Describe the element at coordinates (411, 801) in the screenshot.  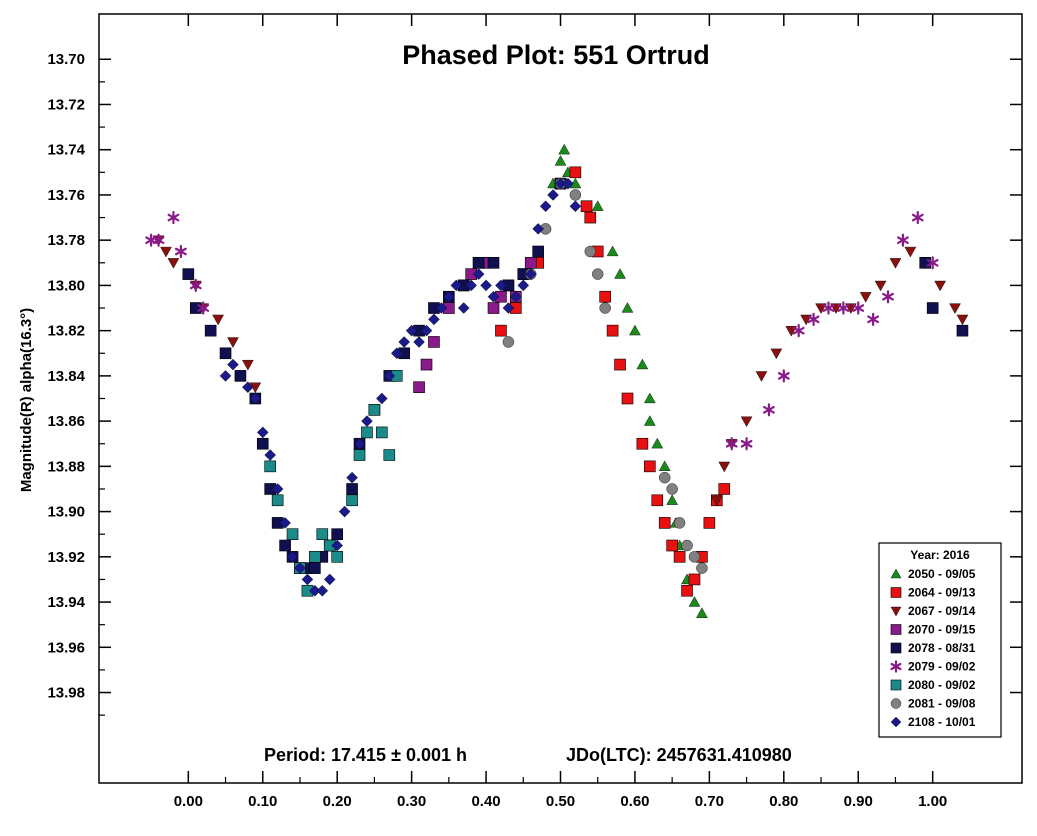
I see `x-tick-label: 0.30` at that location.